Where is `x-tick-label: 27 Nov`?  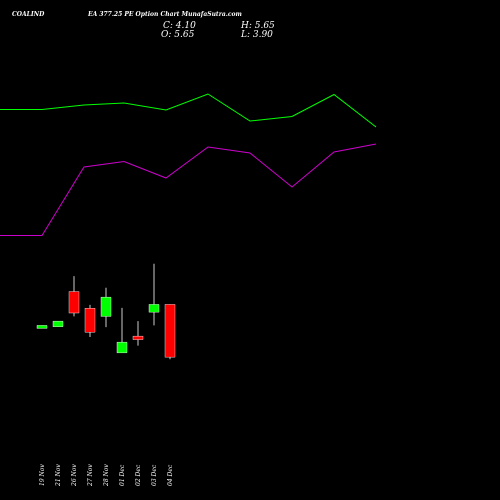
x-tick-label: 27 Nov is located at coordinates (90, 475).